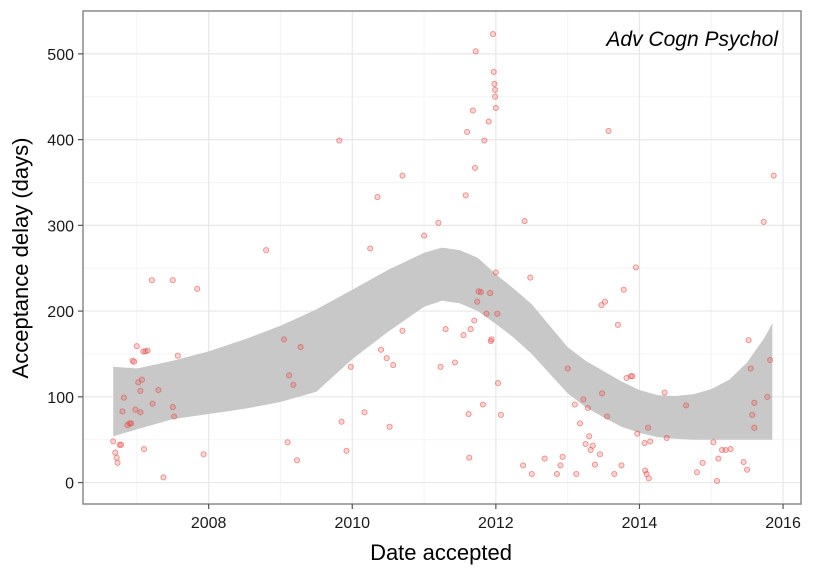 The height and width of the screenshot is (570, 825). I want to click on x-tick-label: 2012, so click(496, 523).